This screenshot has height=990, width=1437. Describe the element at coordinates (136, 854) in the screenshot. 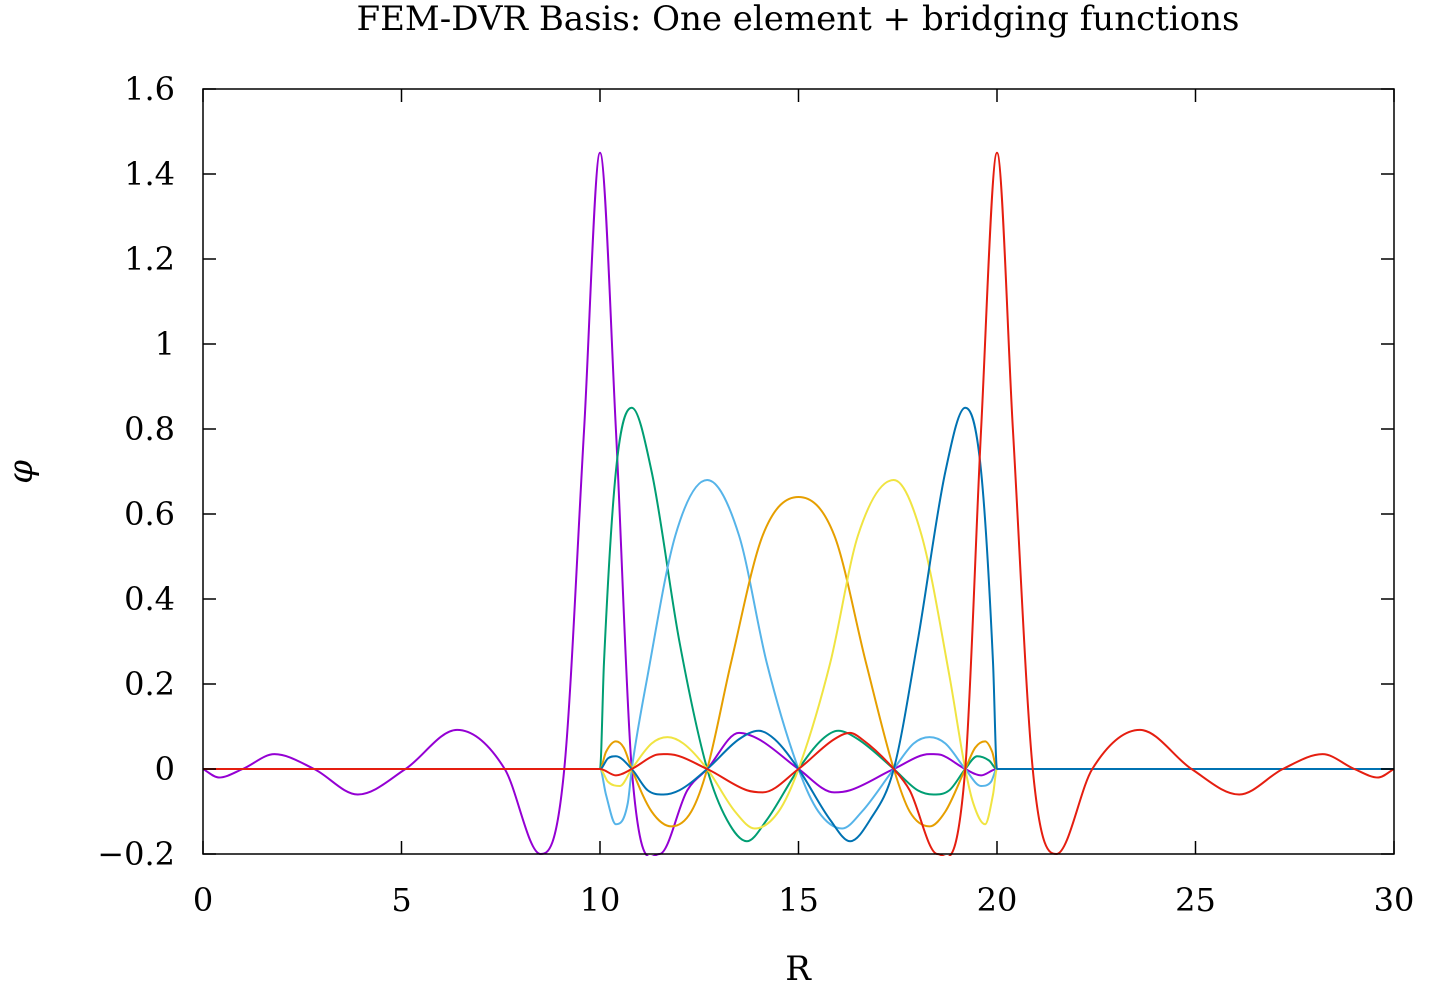

I see `y-tick-label: −0.2` at that location.